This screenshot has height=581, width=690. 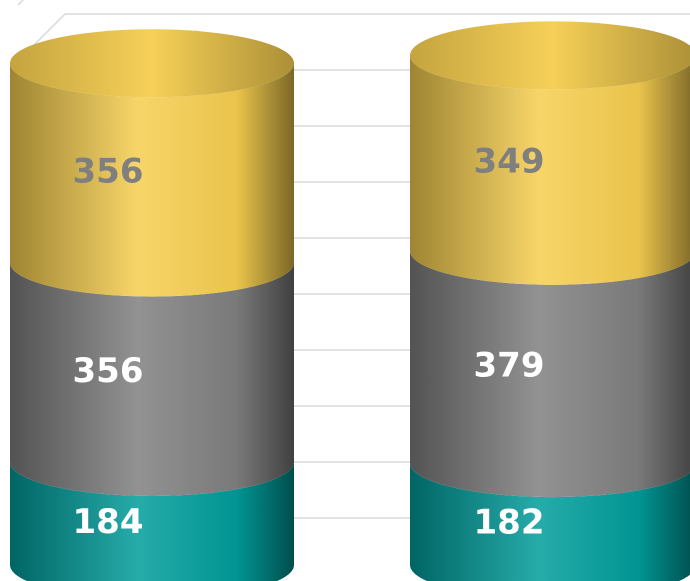 I want to click on data-label: 184, so click(x=108, y=522).